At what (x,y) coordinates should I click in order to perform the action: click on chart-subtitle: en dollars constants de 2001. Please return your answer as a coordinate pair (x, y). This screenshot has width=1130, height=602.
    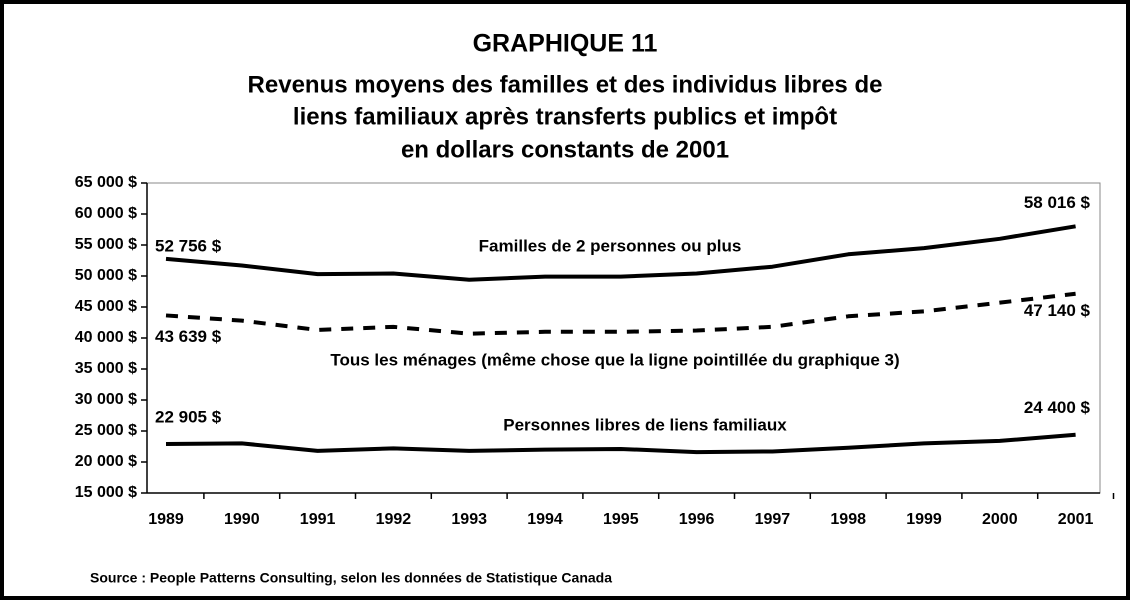
    Looking at the image, I should click on (565, 149).